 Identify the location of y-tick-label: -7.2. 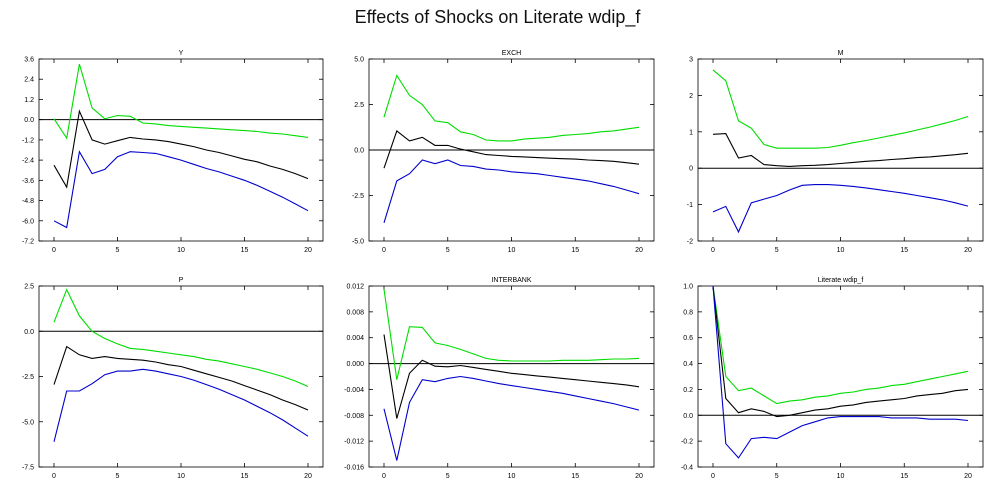
(28, 242).